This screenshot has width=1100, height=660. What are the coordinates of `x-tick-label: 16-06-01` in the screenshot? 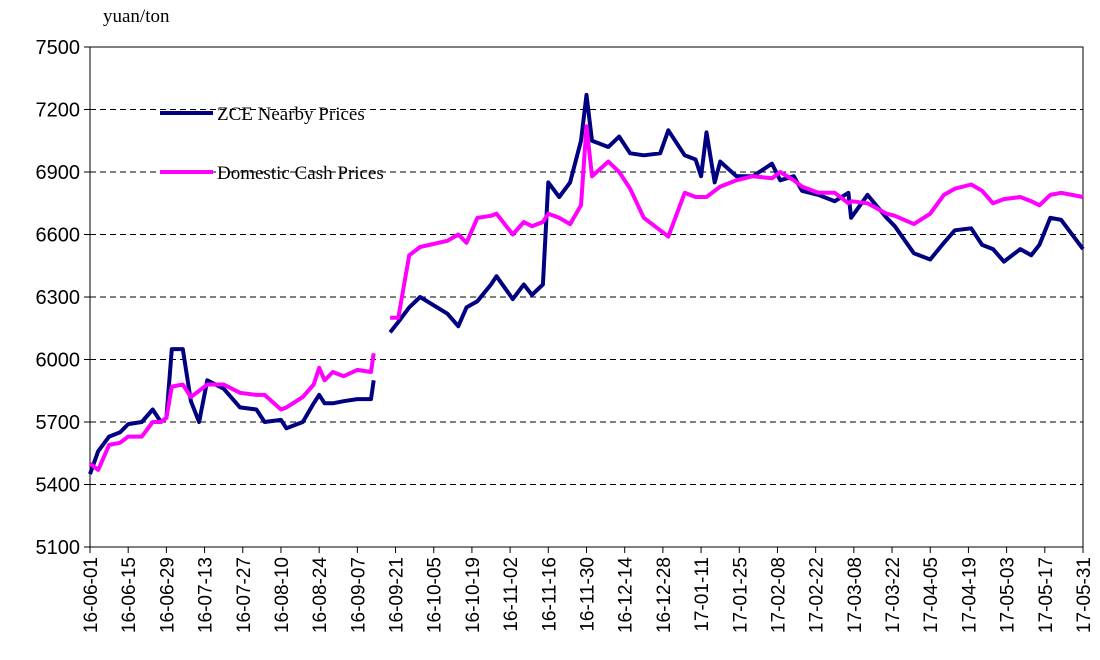 It's located at (91, 595).